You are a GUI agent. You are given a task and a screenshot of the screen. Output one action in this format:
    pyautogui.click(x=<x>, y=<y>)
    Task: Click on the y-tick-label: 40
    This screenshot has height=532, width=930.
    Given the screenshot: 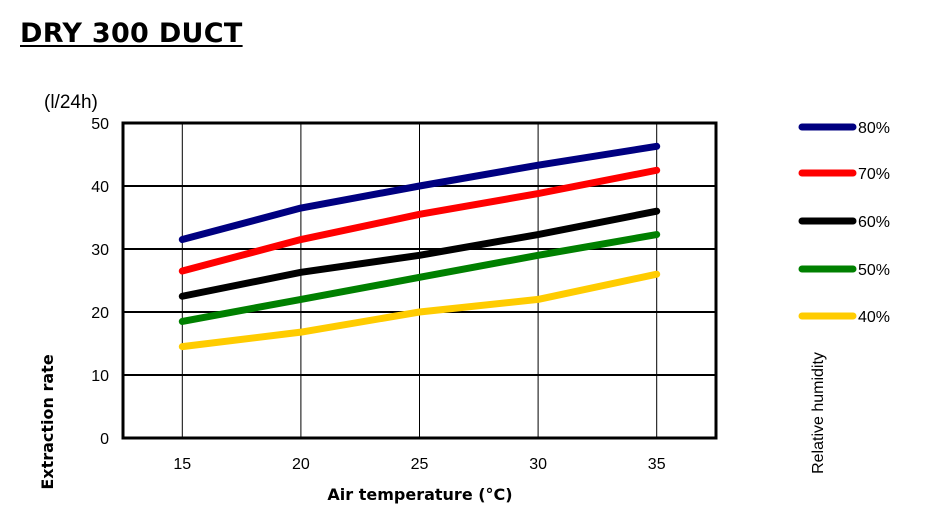 What is the action you would take?
    pyautogui.click(x=100, y=187)
    